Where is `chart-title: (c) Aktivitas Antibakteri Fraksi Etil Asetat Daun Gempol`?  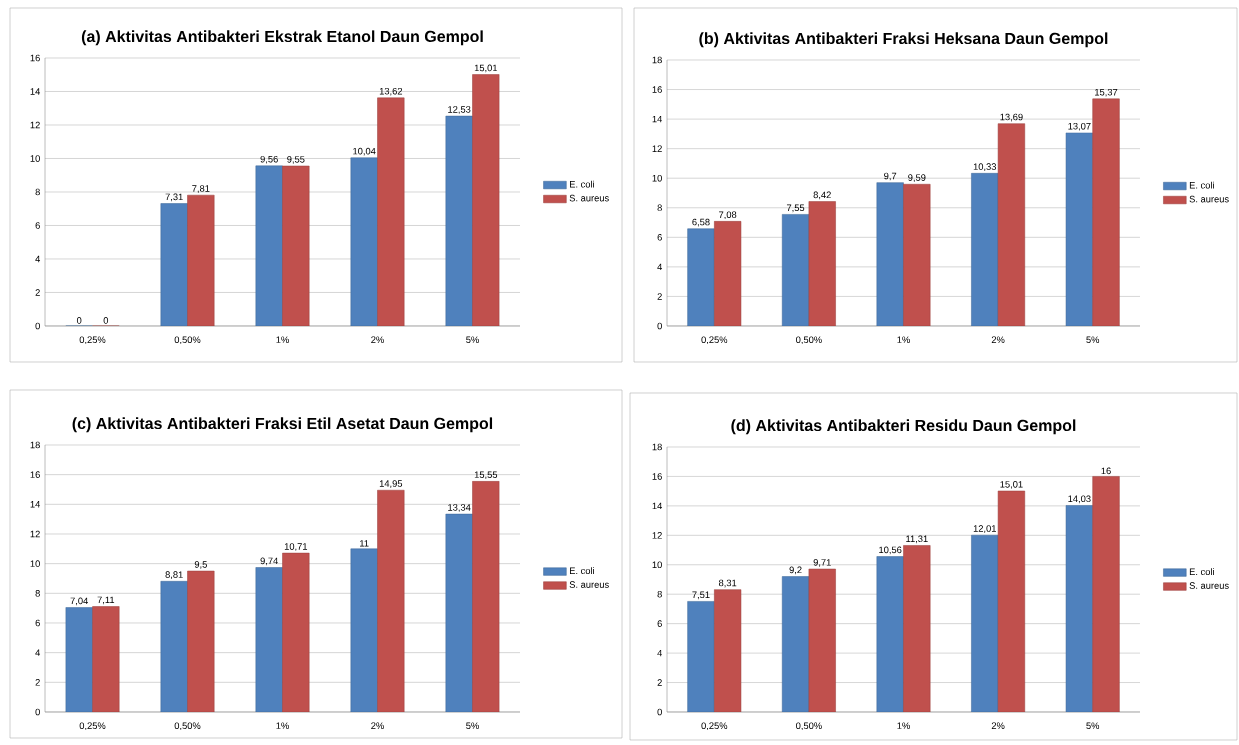 chart-title: (c) Aktivitas Antibakteri Fraksi Etil Asetat Daun Gempol is located at coordinates (282, 425).